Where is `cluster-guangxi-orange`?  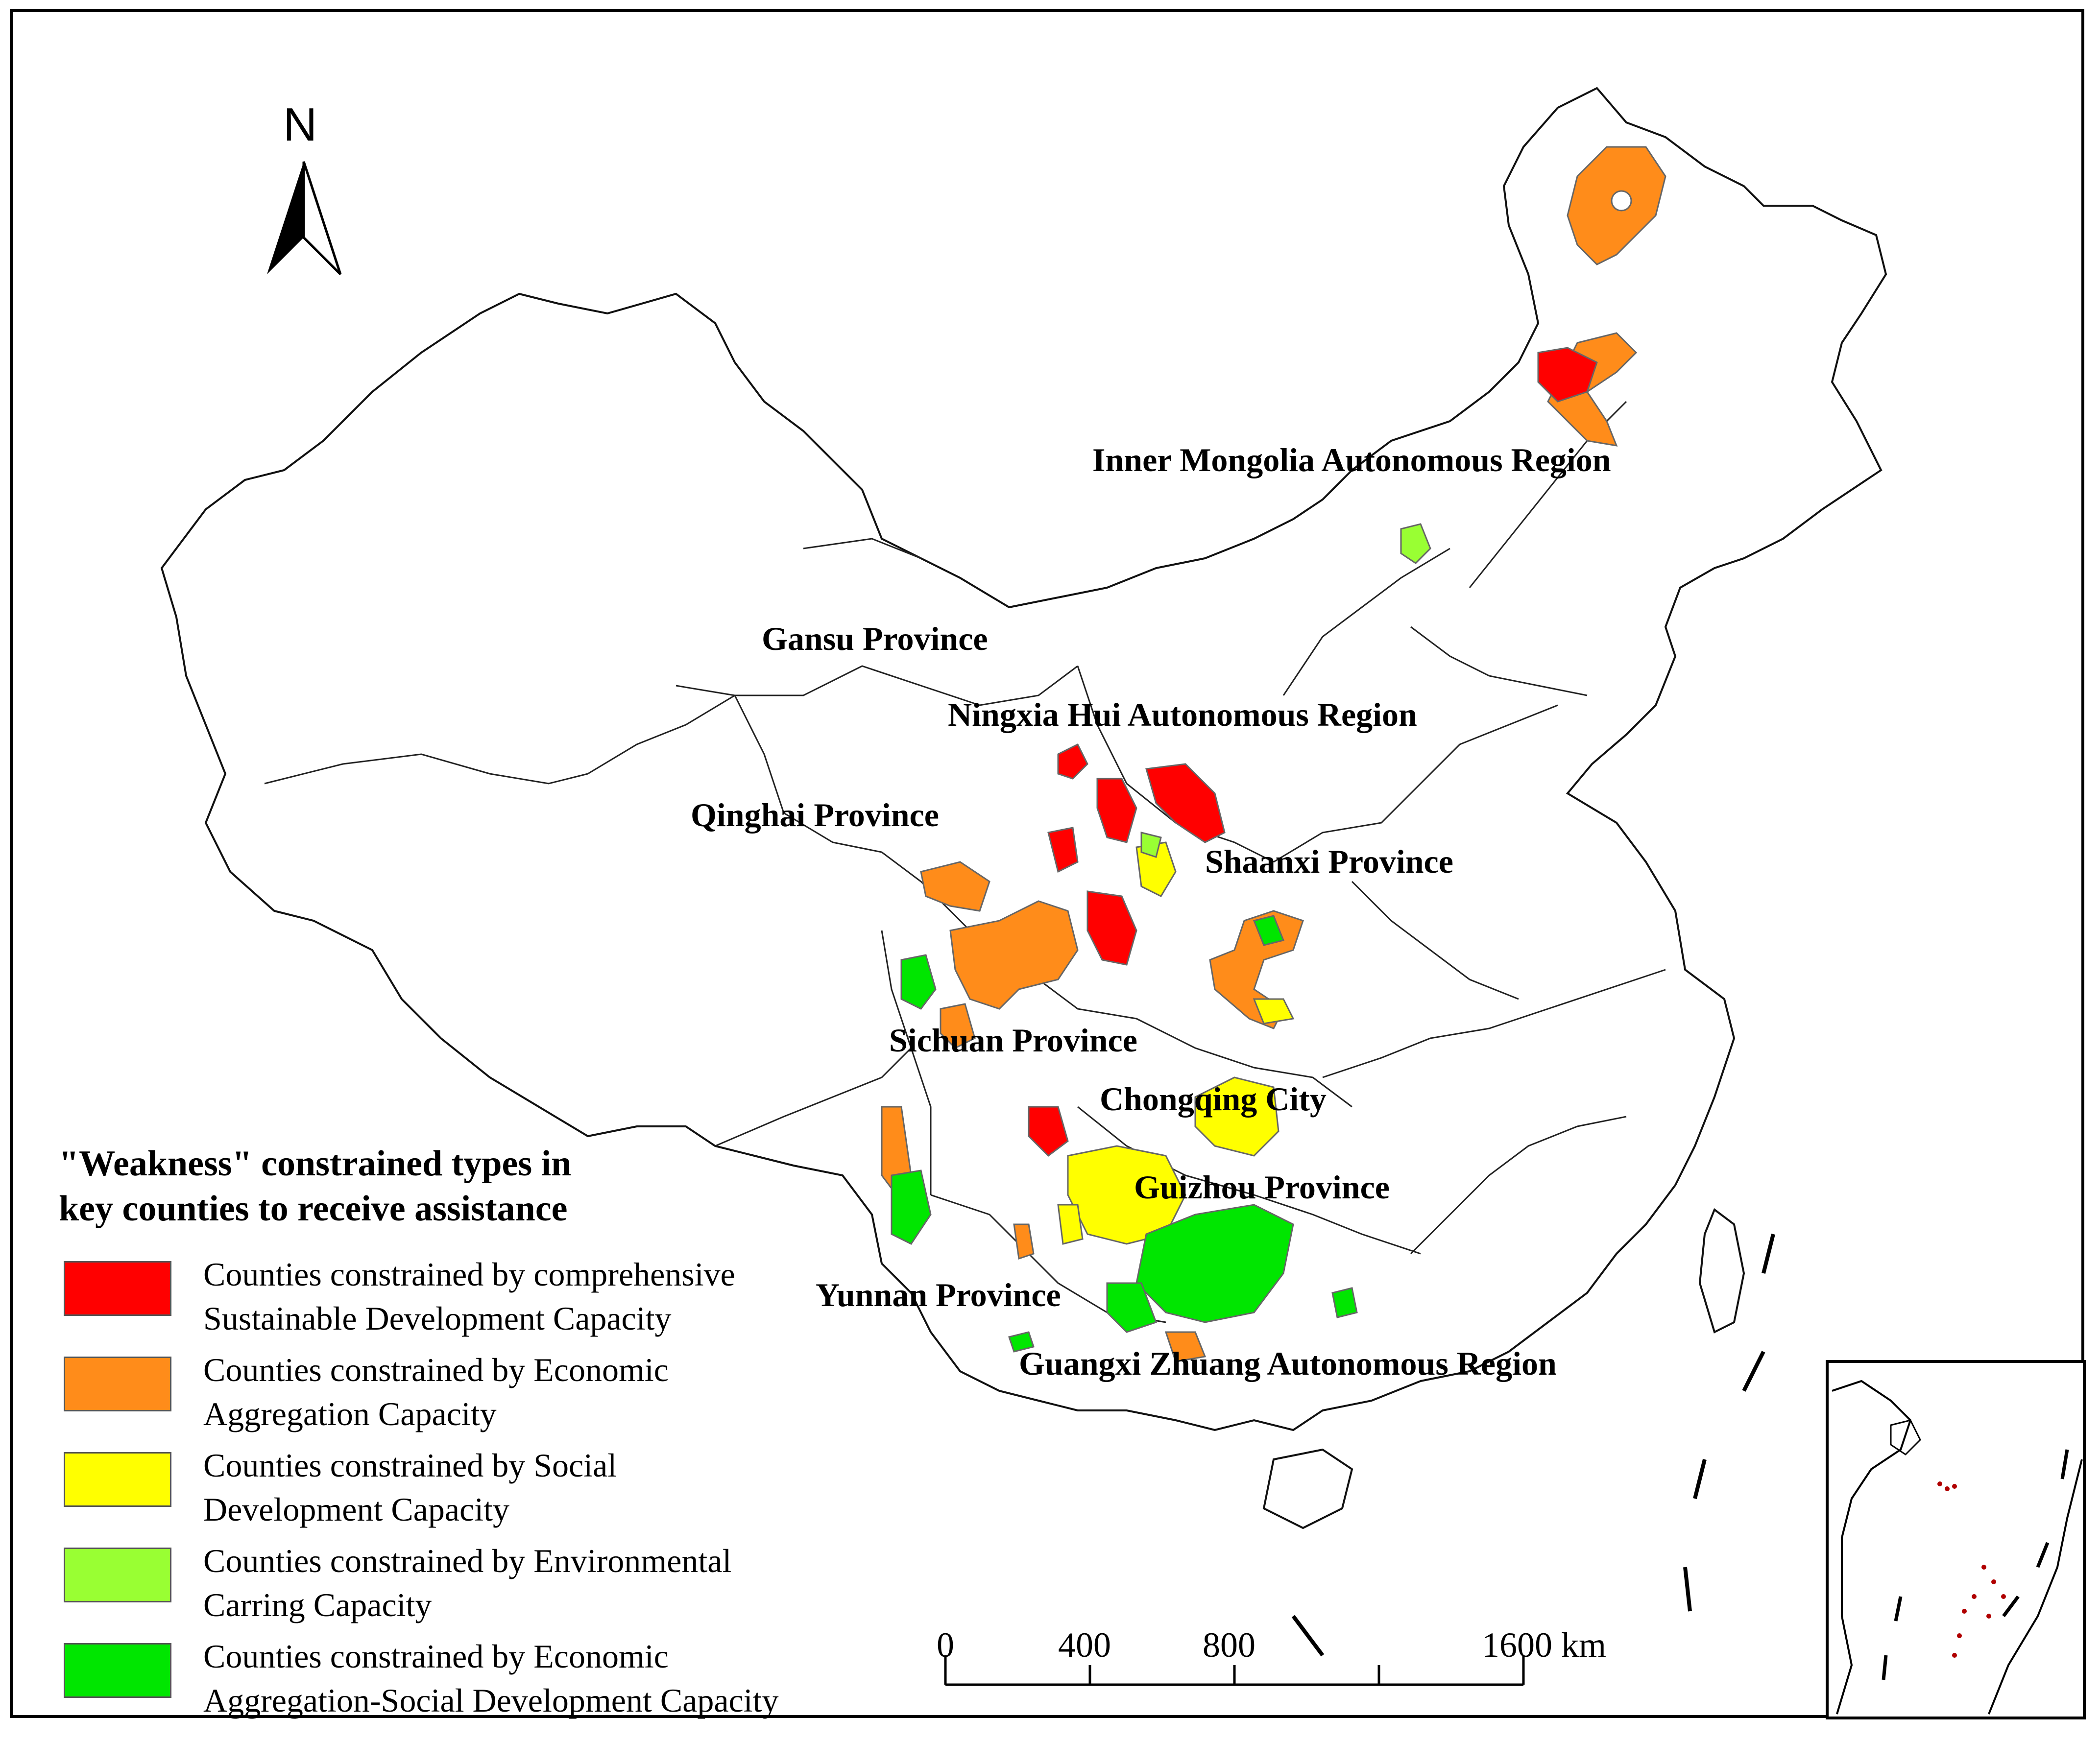 cluster-guangxi-orange is located at coordinates (1185, 1346).